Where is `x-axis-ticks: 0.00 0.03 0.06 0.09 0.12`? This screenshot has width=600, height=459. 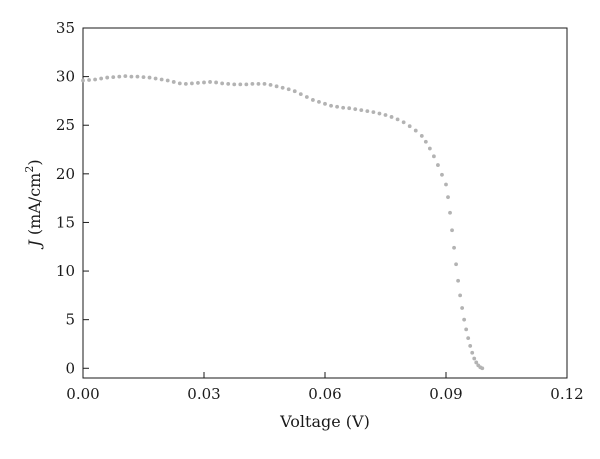
x-axis-ticks: 0.00 0.03 0.06 0.09 0.12 is located at coordinates (325, 387).